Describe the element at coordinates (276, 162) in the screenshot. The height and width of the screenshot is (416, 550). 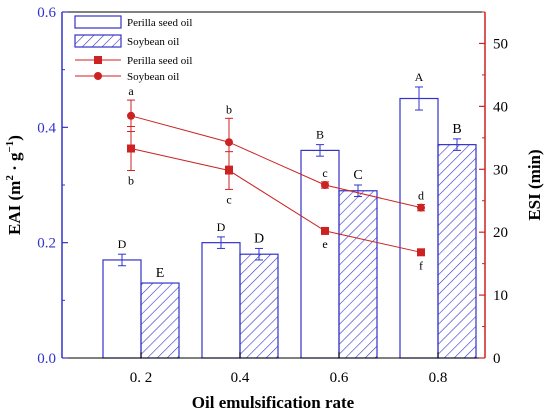
I see `line-s2` at that location.